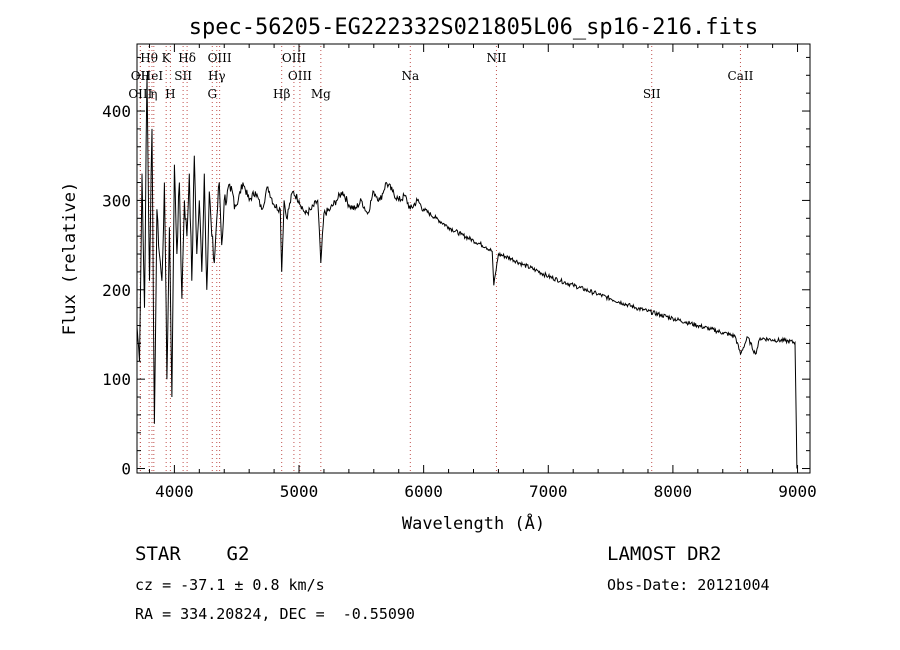 The width and height of the screenshot is (900, 650). I want to click on x-tick-label: 6000, so click(423, 491).